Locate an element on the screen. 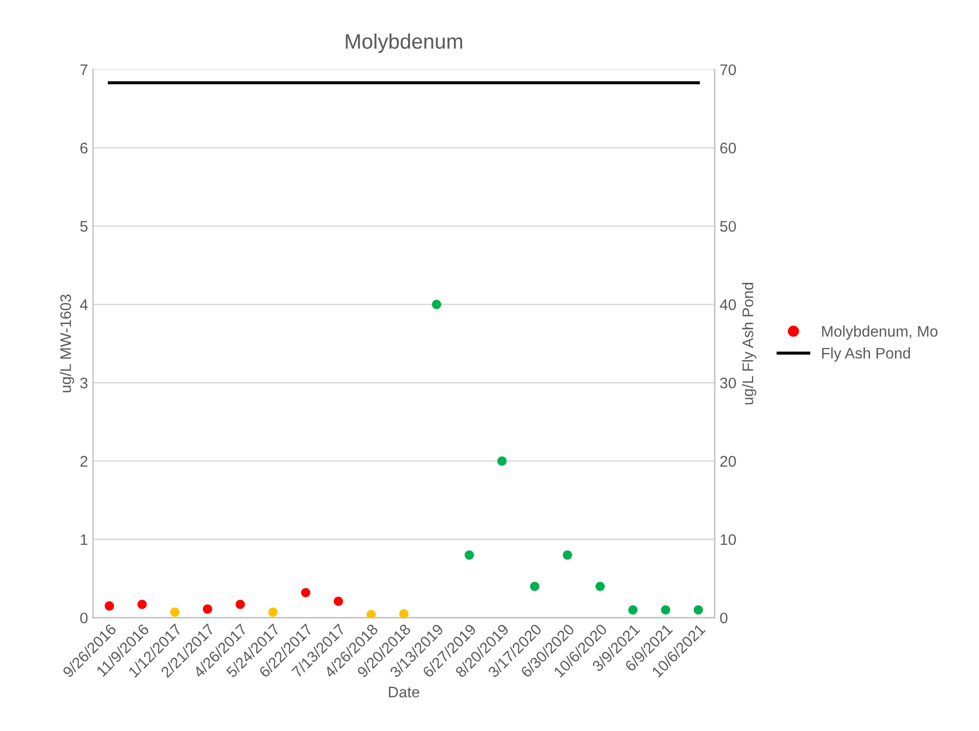 The width and height of the screenshot is (979, 731). y-tick-label: 6 is located at coordinates (84, 148).